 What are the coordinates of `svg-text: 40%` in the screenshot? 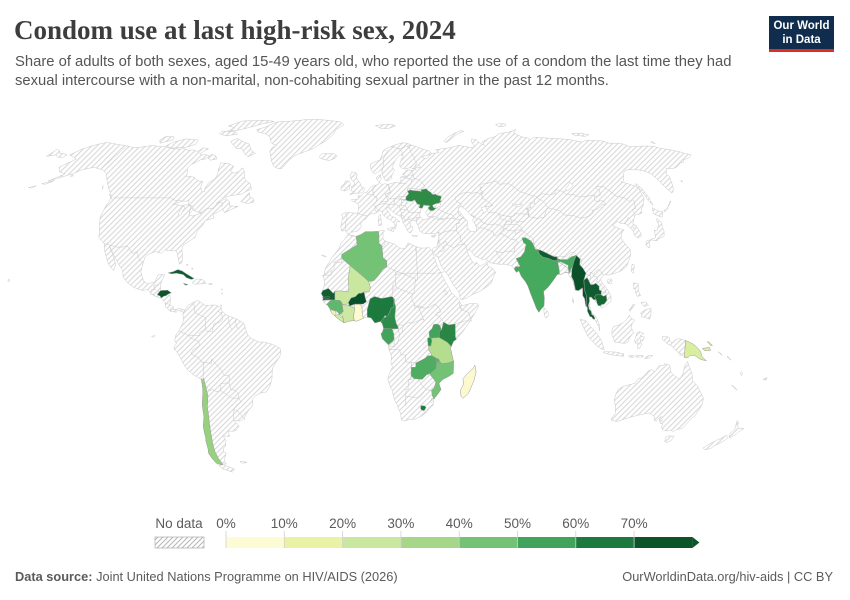 It's located at (459, 523).